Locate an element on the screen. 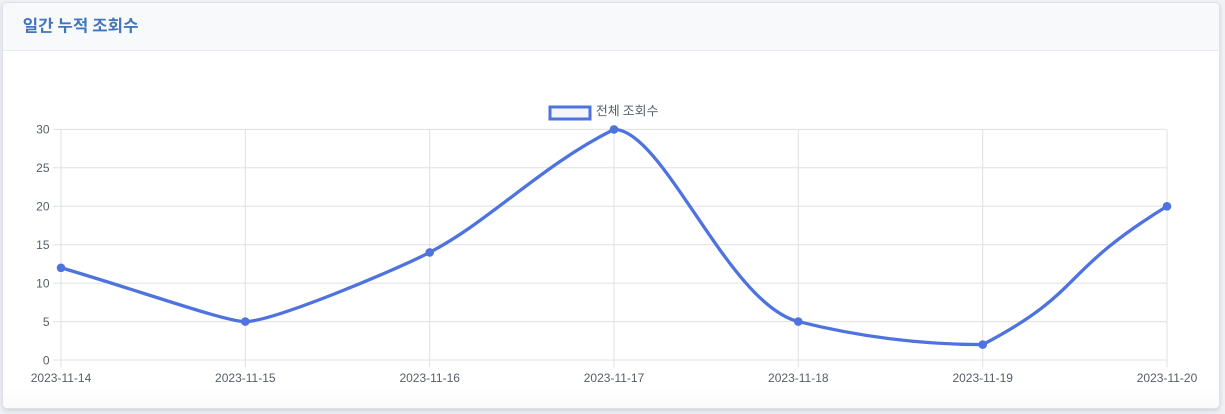 The image size is (1225, 414). svg-text: 10 is located at coordinates (43, 283).